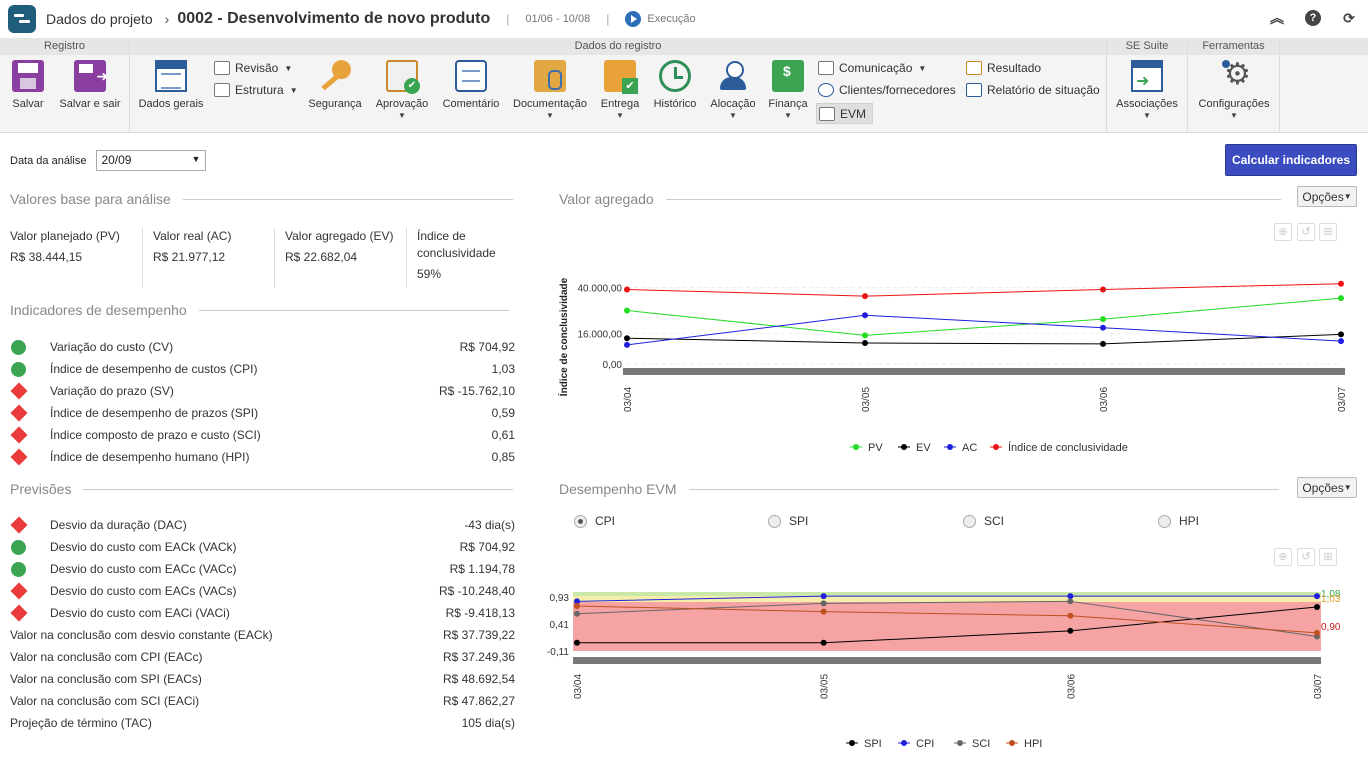 Image resolution: width=1368 pixels, height=768 pixels. I want to click on status-report-button: Relatório de situação, so click(1033, 90).